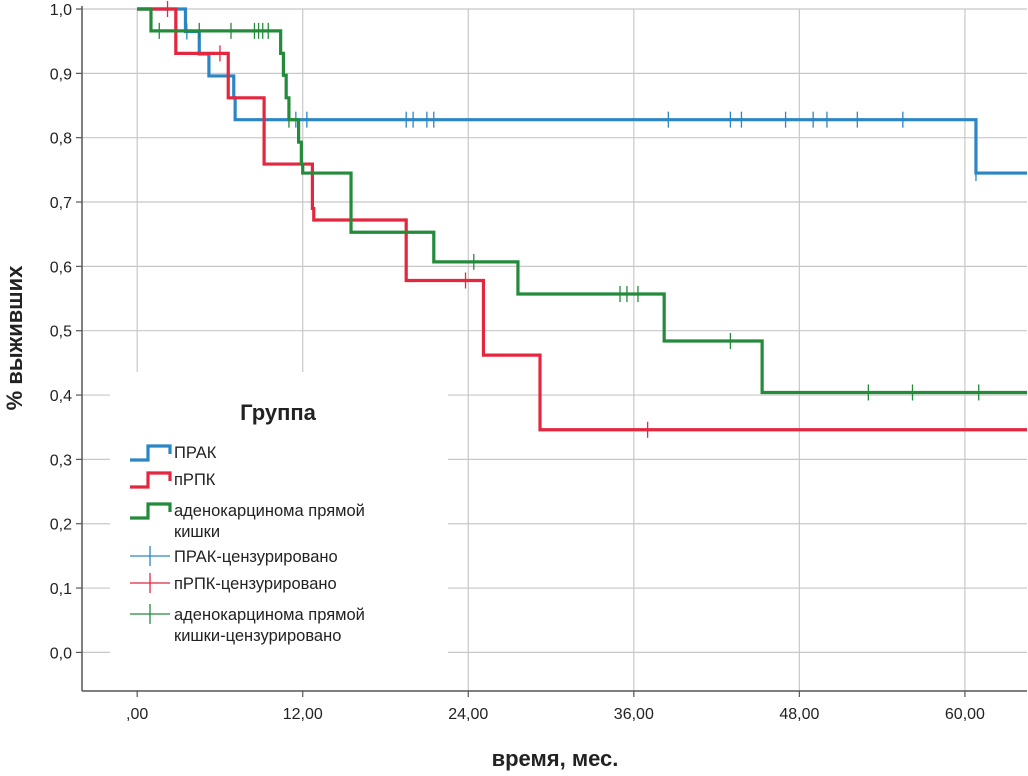 The image size is (1028, 776). What do you see at coordinates (61, 203) in the screenshot?
I see `y-tick-label: 0,7` at bounding box center [61, 203].